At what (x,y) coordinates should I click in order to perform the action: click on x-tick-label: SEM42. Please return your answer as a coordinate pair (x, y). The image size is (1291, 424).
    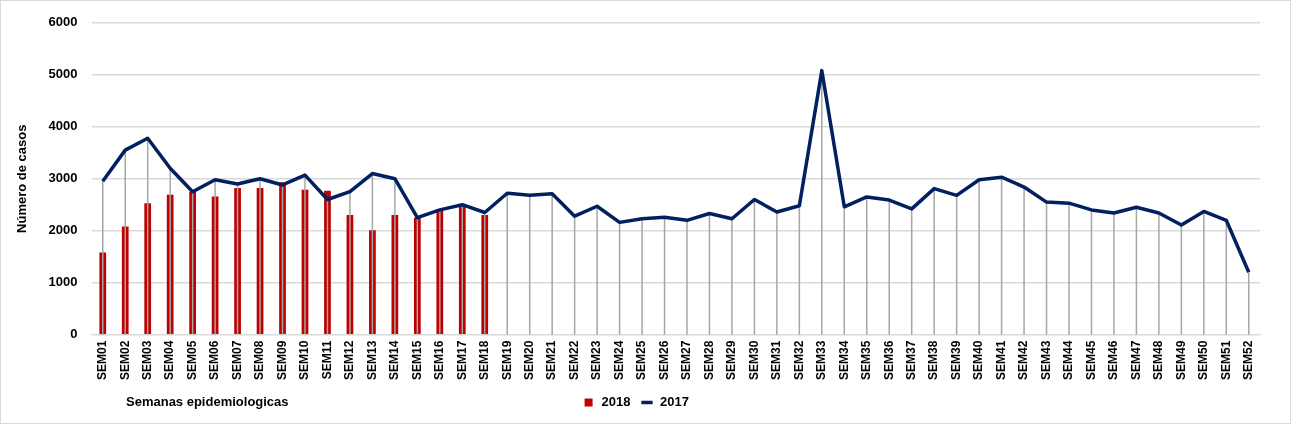
    Looking at the image, I should click on (1023, 360).